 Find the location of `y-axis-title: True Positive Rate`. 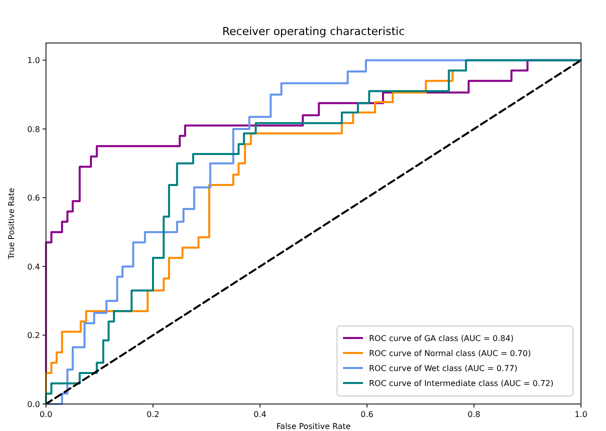

y-axis-title: True Positive Rate is located at coordinates (11, 224).